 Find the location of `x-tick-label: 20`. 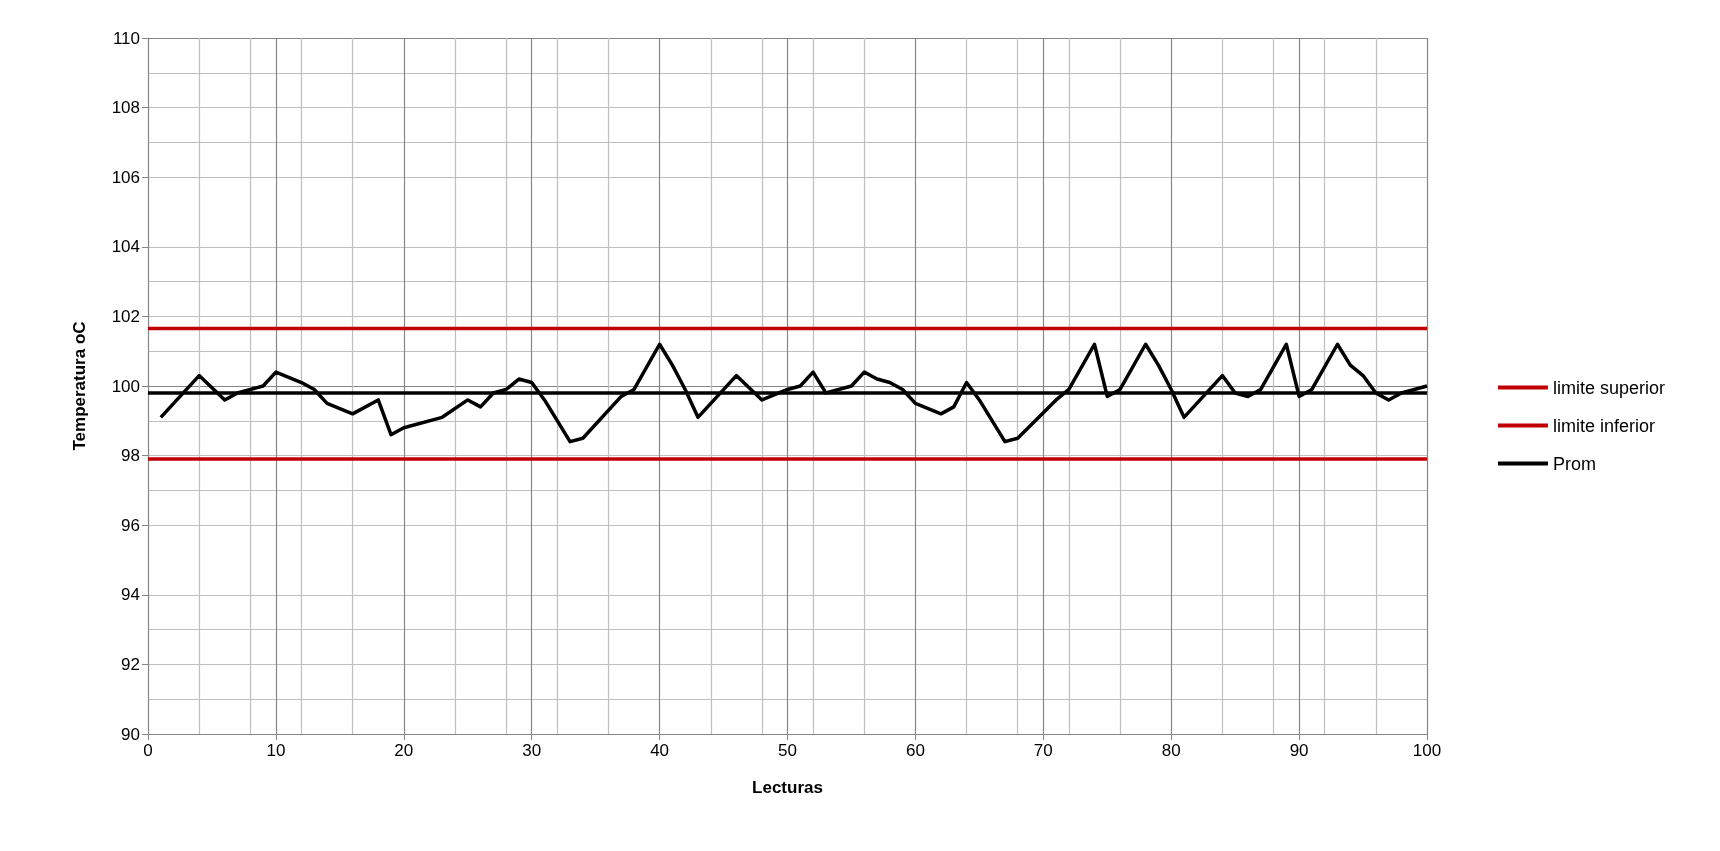

x-tick-label: 20 is located at coordinates (404, 750).